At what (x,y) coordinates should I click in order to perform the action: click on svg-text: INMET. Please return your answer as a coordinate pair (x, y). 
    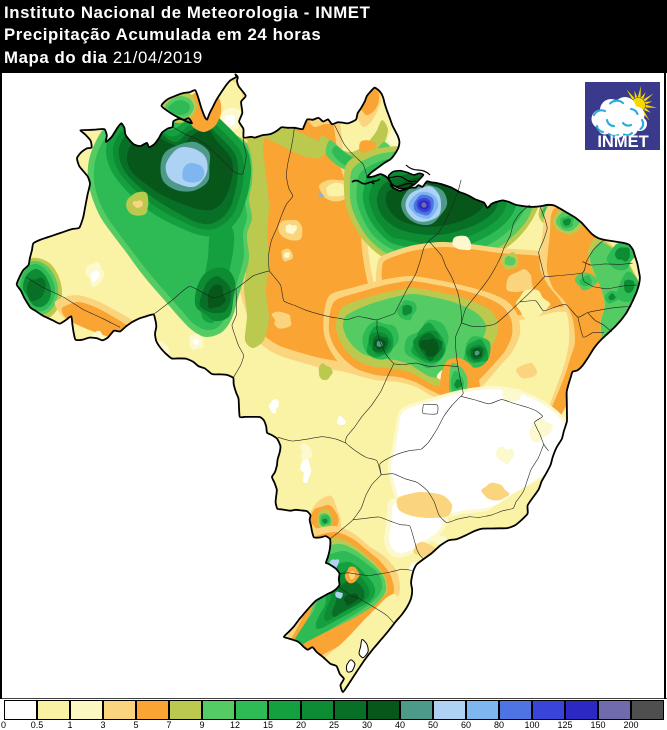
    Looking at the image, I should click on (622, 141).